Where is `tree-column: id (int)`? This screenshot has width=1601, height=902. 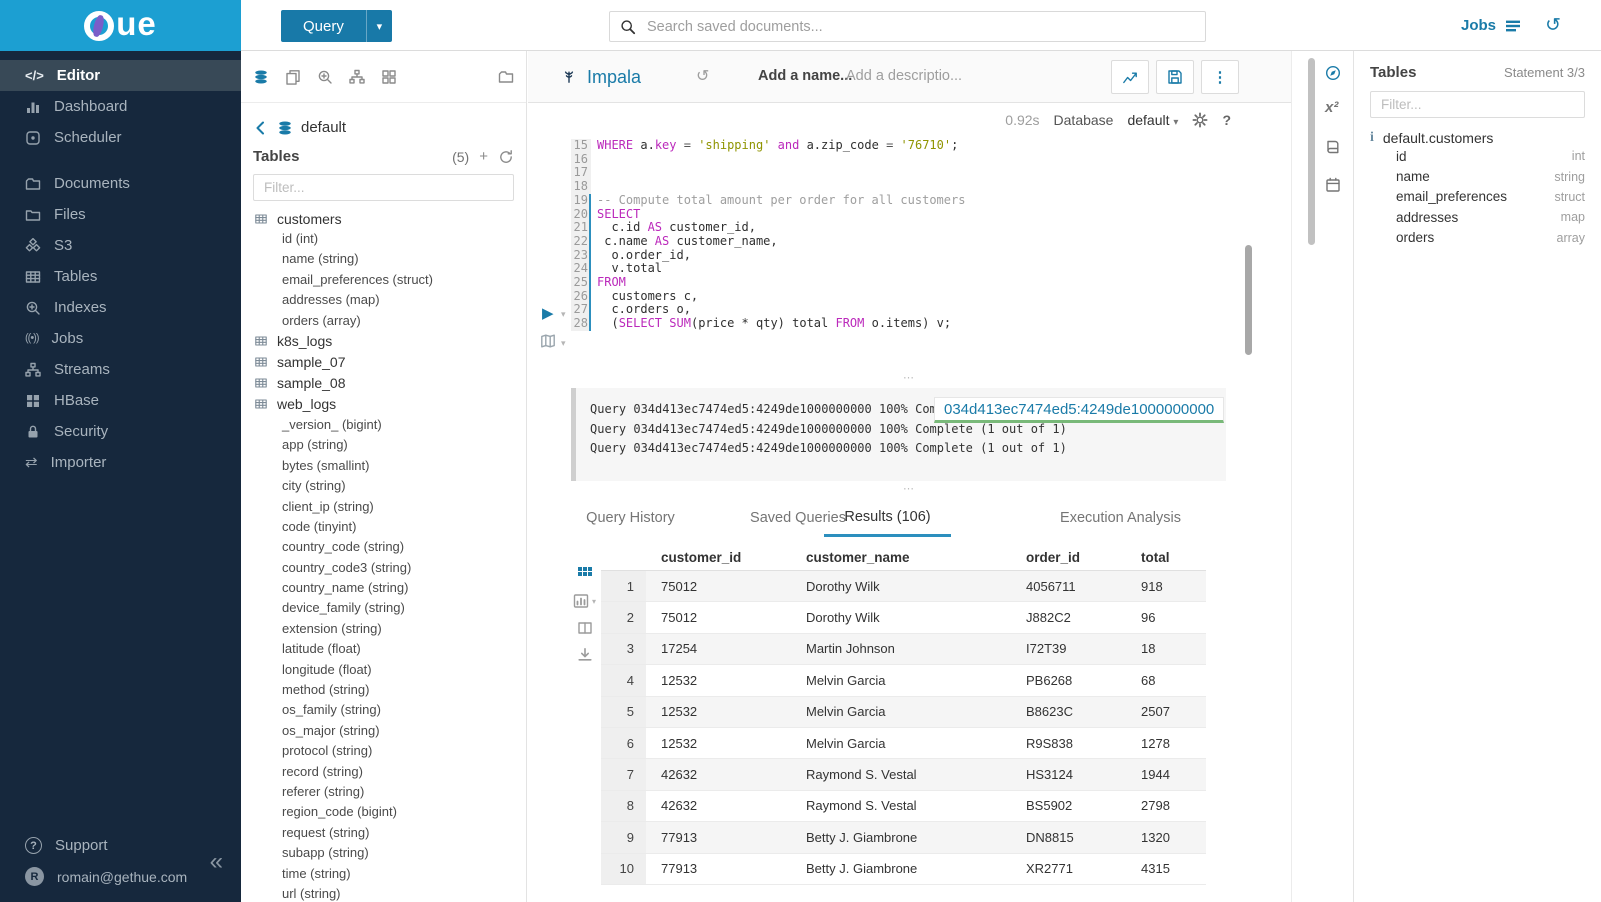 tree-column: id (int) is located at coordinates (300, 238).